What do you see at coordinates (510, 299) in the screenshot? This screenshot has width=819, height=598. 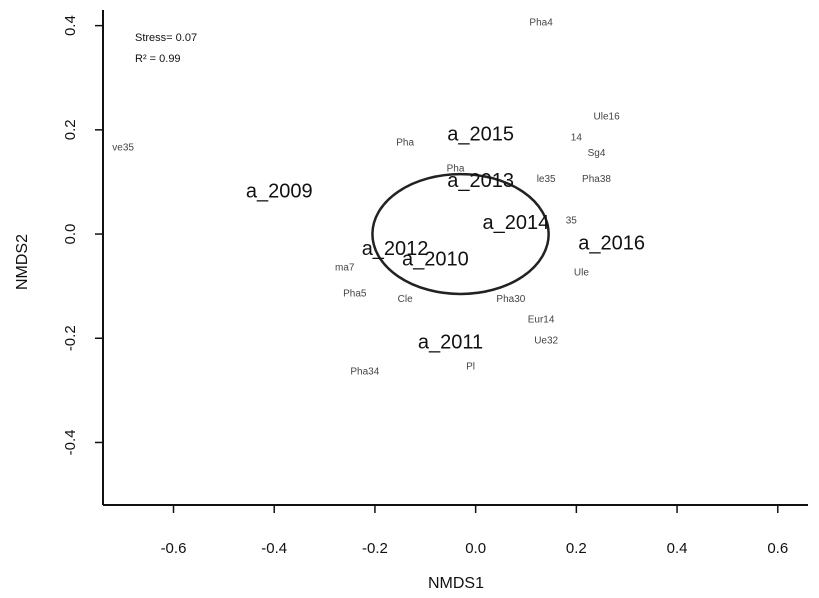 I see `species-label: Pha30` at bounding box center [510, 299].